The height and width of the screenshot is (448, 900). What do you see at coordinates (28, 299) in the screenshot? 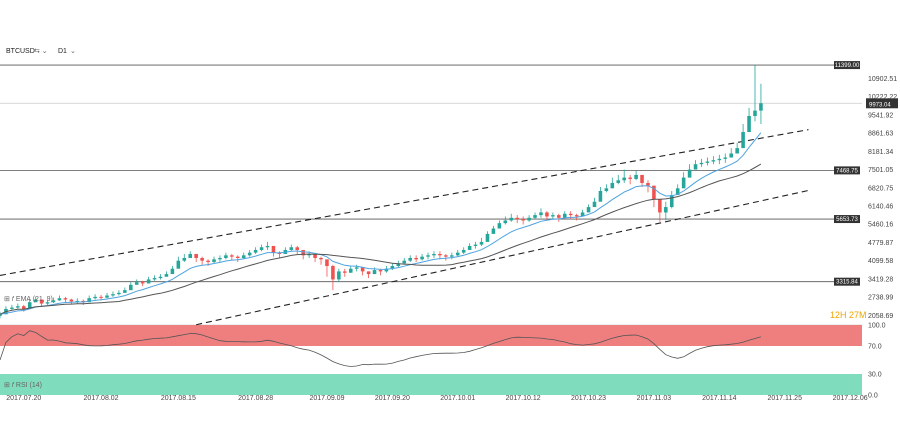
I see `ma-indicator-label: ⊞ 𝑓 EMA (21, 9)` at bounding box center [28, 299].